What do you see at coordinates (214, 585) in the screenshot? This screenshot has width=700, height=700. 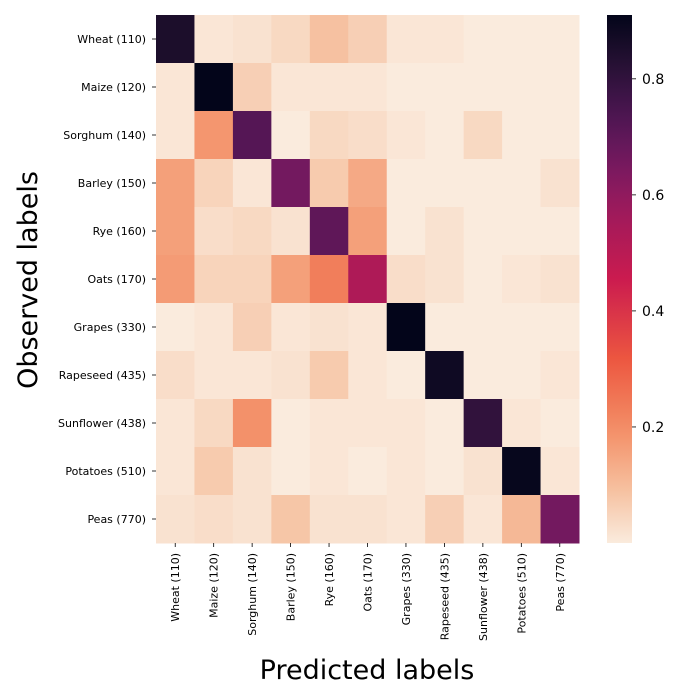 I see `x-tick-label: Maize (120)` at bounding box center [214, 585].